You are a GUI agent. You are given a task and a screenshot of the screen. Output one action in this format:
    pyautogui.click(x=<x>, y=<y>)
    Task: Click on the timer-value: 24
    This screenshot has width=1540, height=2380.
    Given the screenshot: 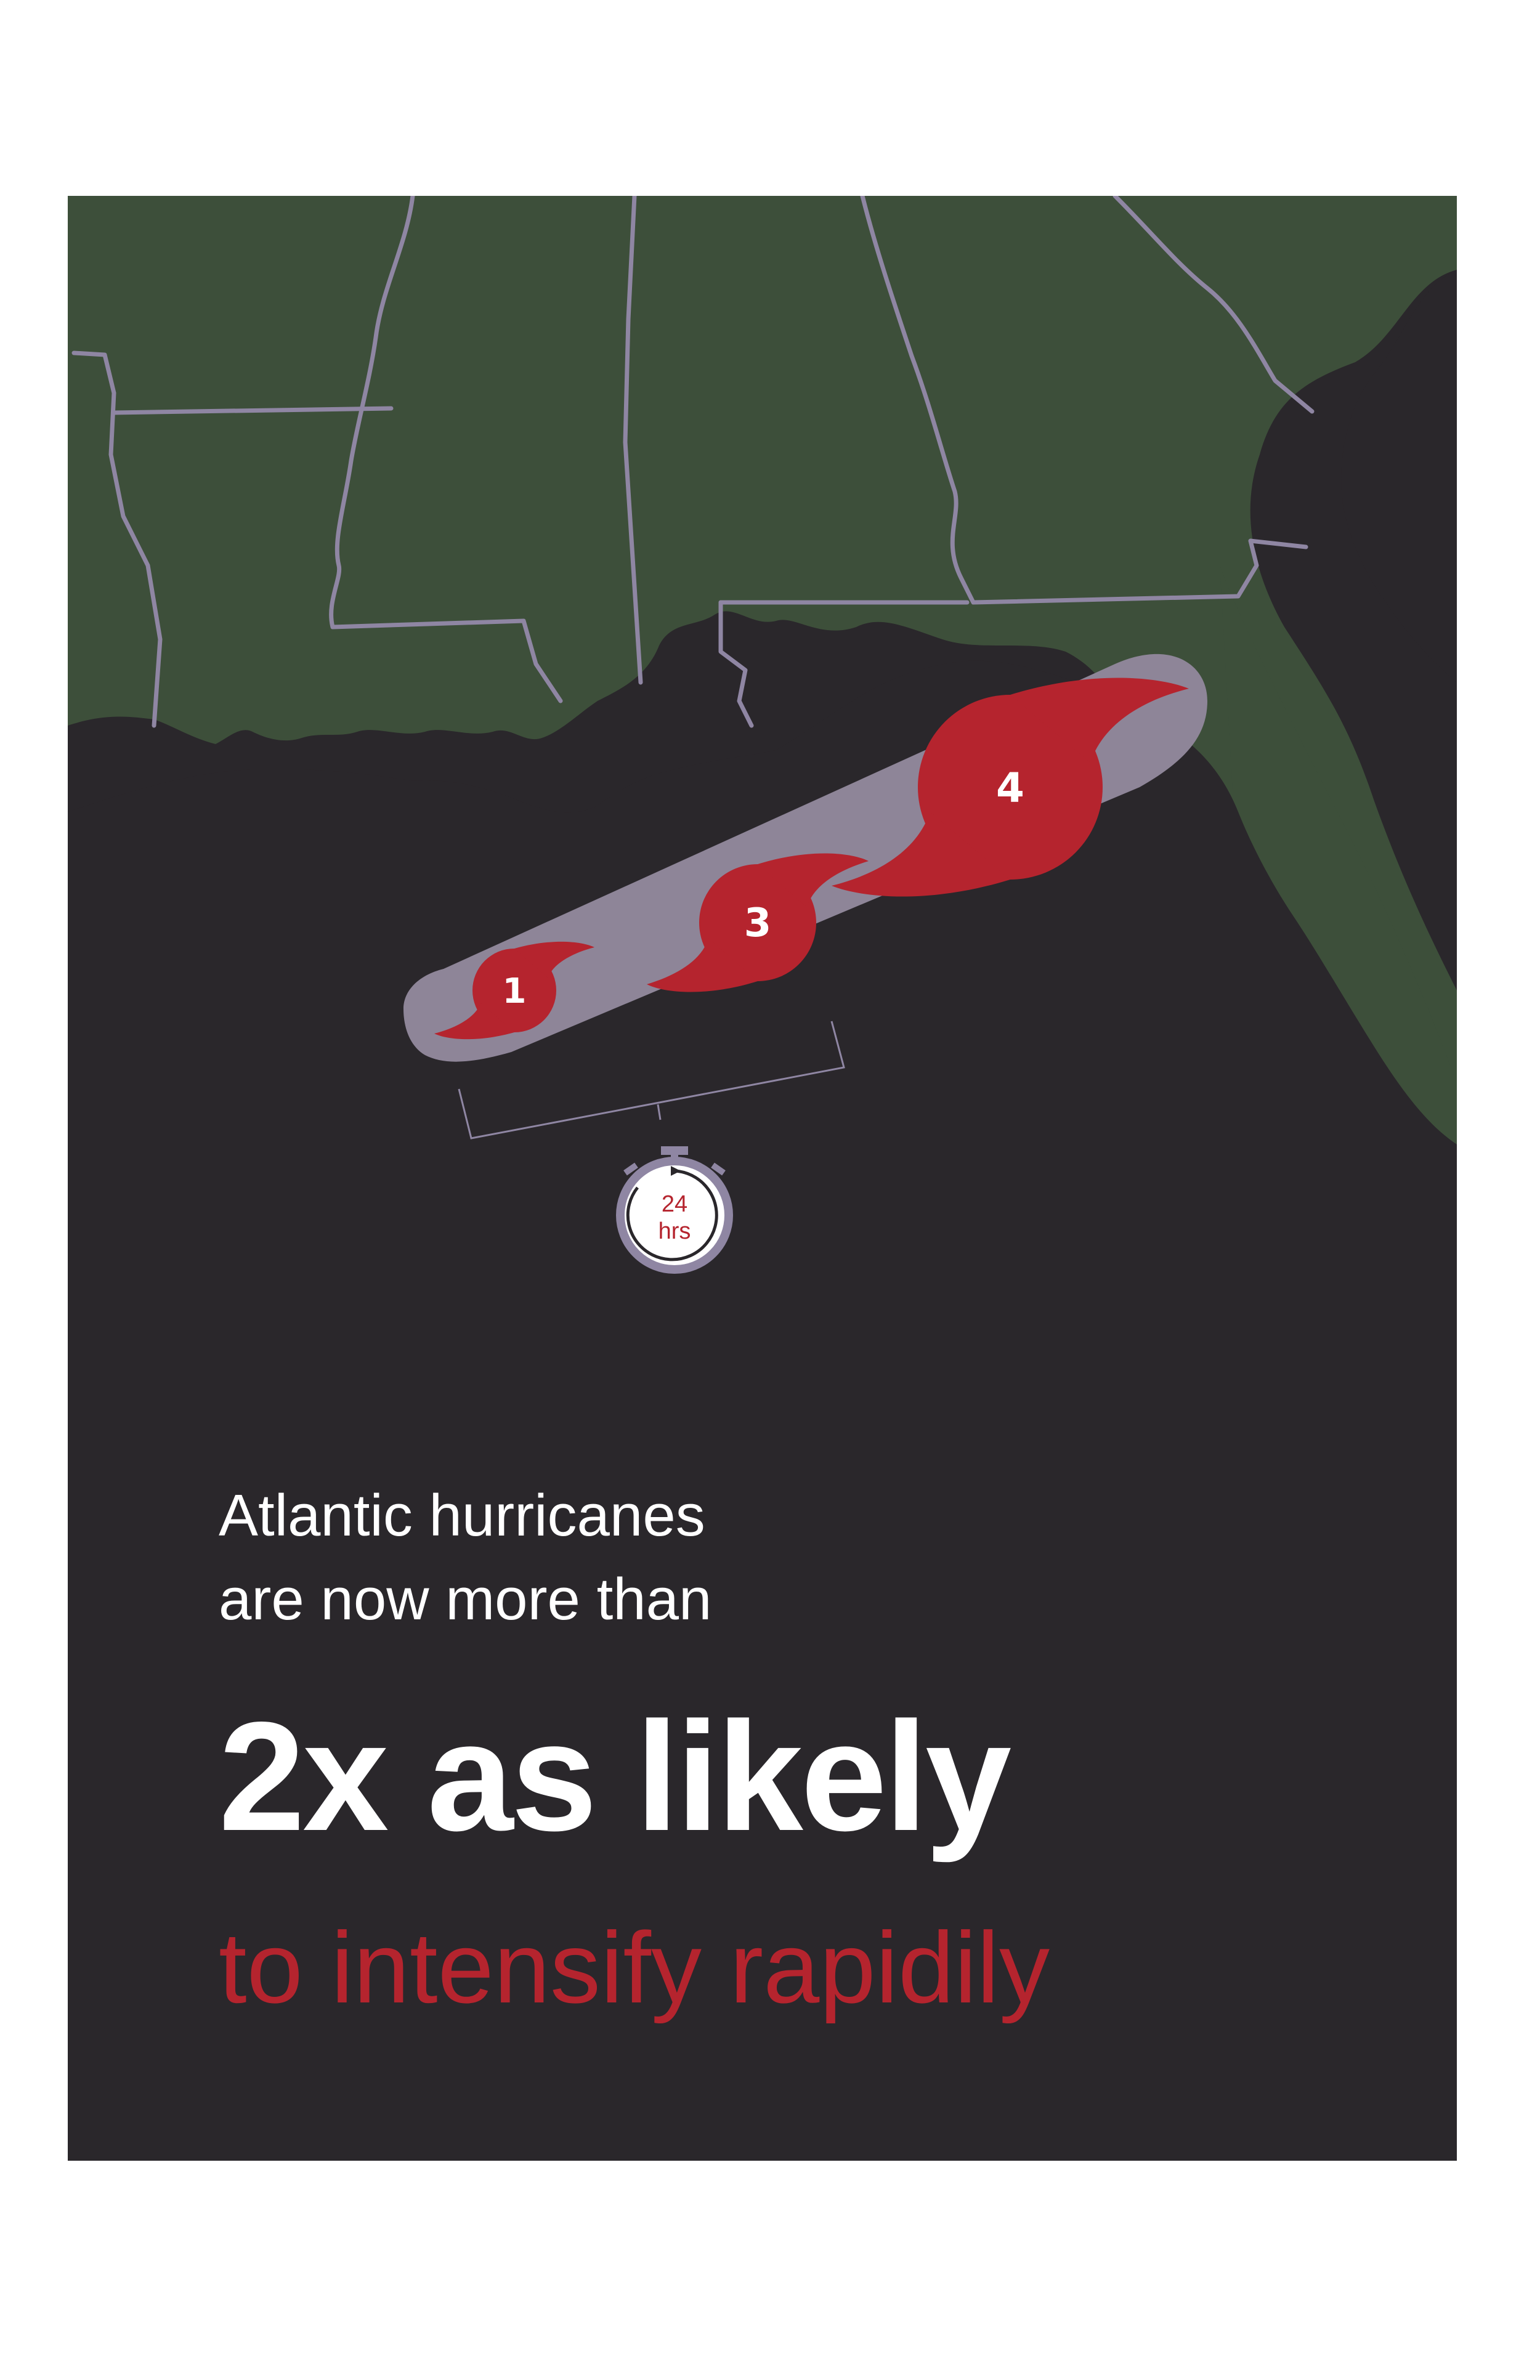 What is the action you would take?
    pyautogui.click(x=674, y=1204)
    